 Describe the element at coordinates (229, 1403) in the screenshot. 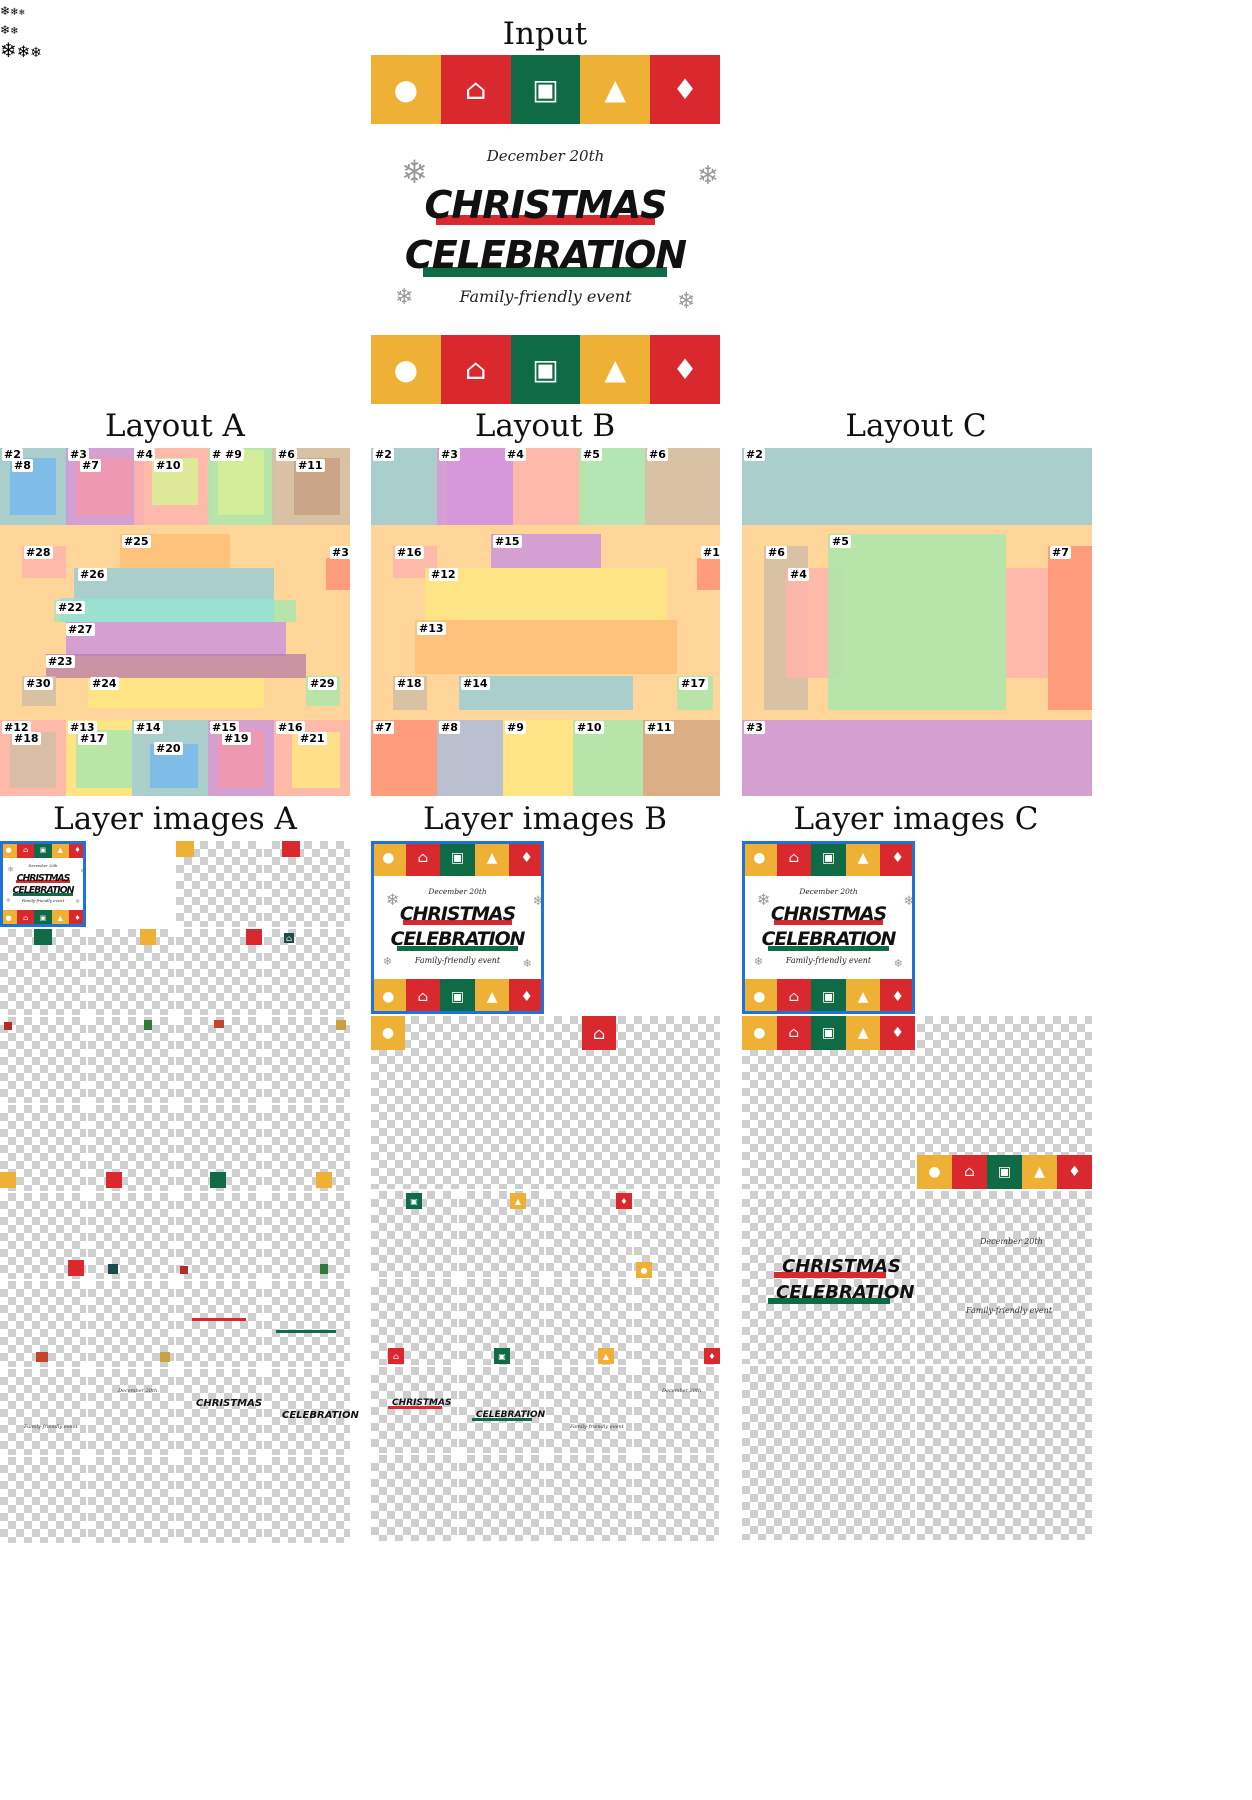

I see `christmas-layer: CHRISTMAS` at that location.